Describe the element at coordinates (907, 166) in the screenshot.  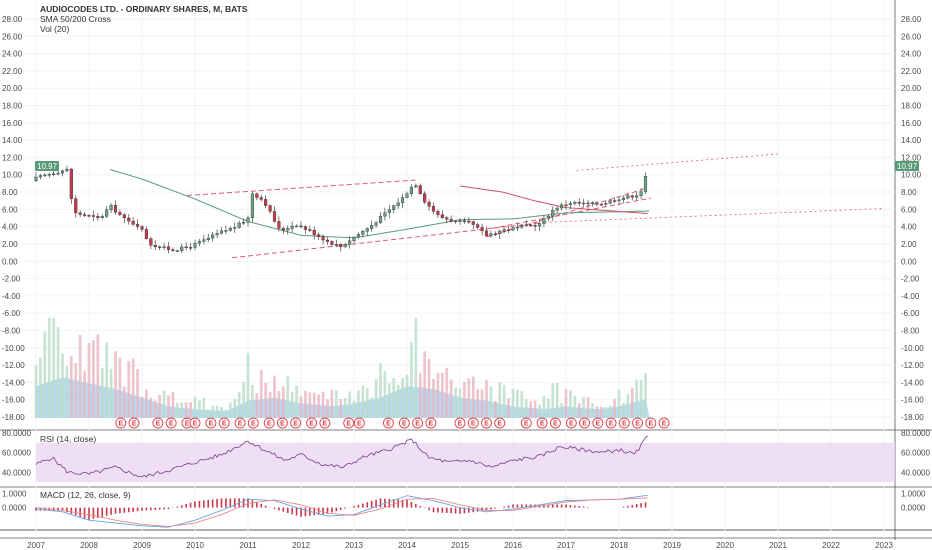
I see `last-price-tag-right: 10.97` at that location.